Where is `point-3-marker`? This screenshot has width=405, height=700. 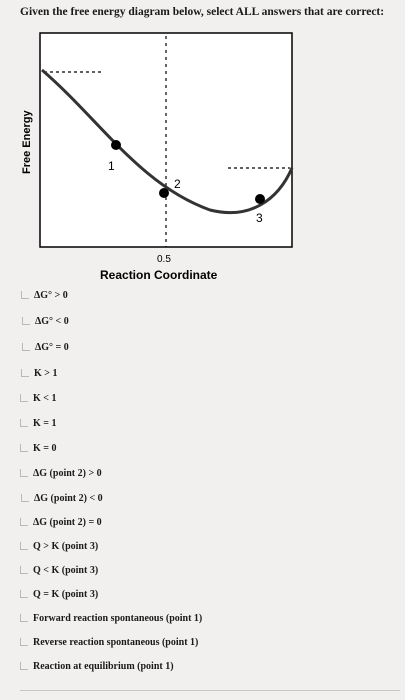 point-3-marker is located at coordinates (260, 199).